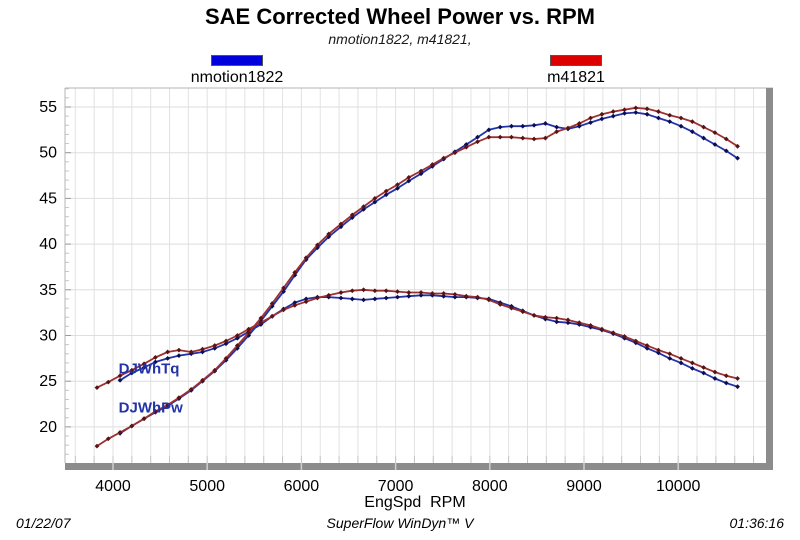 This screenshot has height=540, width=800. I want to click on curve-label-djwhpw: DJWhPw, so click(151, 408).